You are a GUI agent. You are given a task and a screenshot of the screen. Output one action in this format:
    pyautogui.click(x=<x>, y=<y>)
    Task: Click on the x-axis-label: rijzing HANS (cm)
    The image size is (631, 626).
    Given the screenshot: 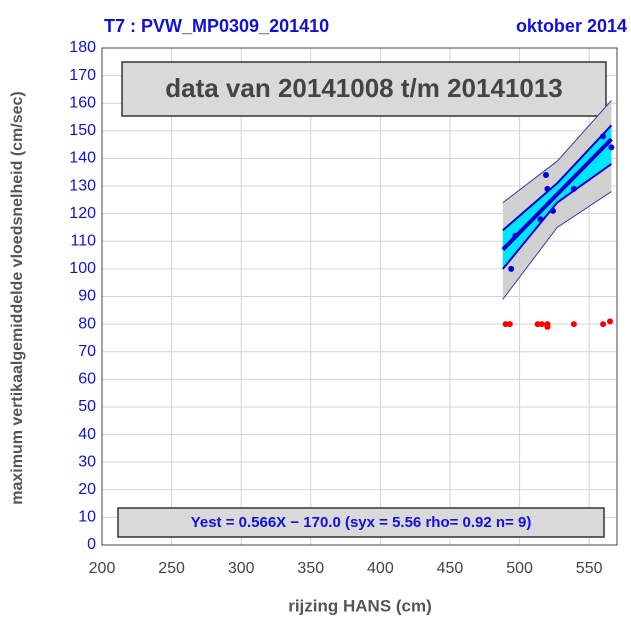 What is the action you would take?
    pyautogui.click(x=360, y=605)
    